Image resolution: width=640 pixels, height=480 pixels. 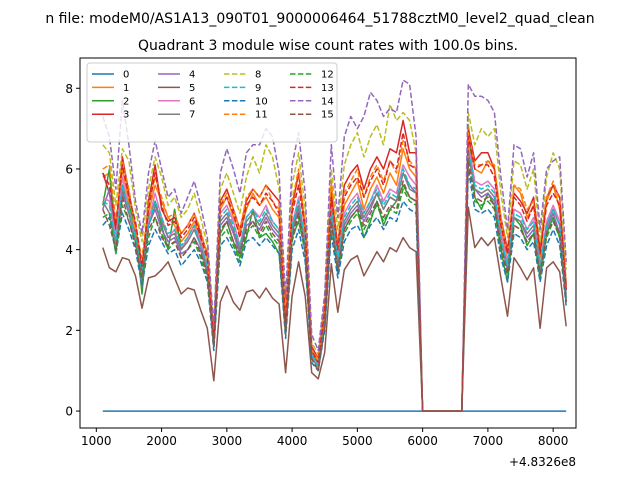 I want to click on legend-label-14: 14, so click(x=327, y=101).